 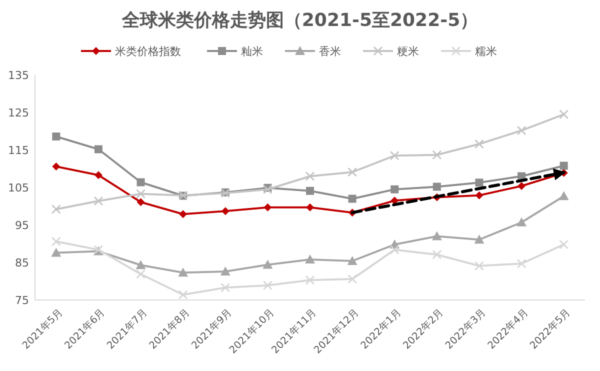 What do you see at coordinates (22, 300) in the screenshot?
I see `y-tick-label: 75` at bounding box center [22, 300].